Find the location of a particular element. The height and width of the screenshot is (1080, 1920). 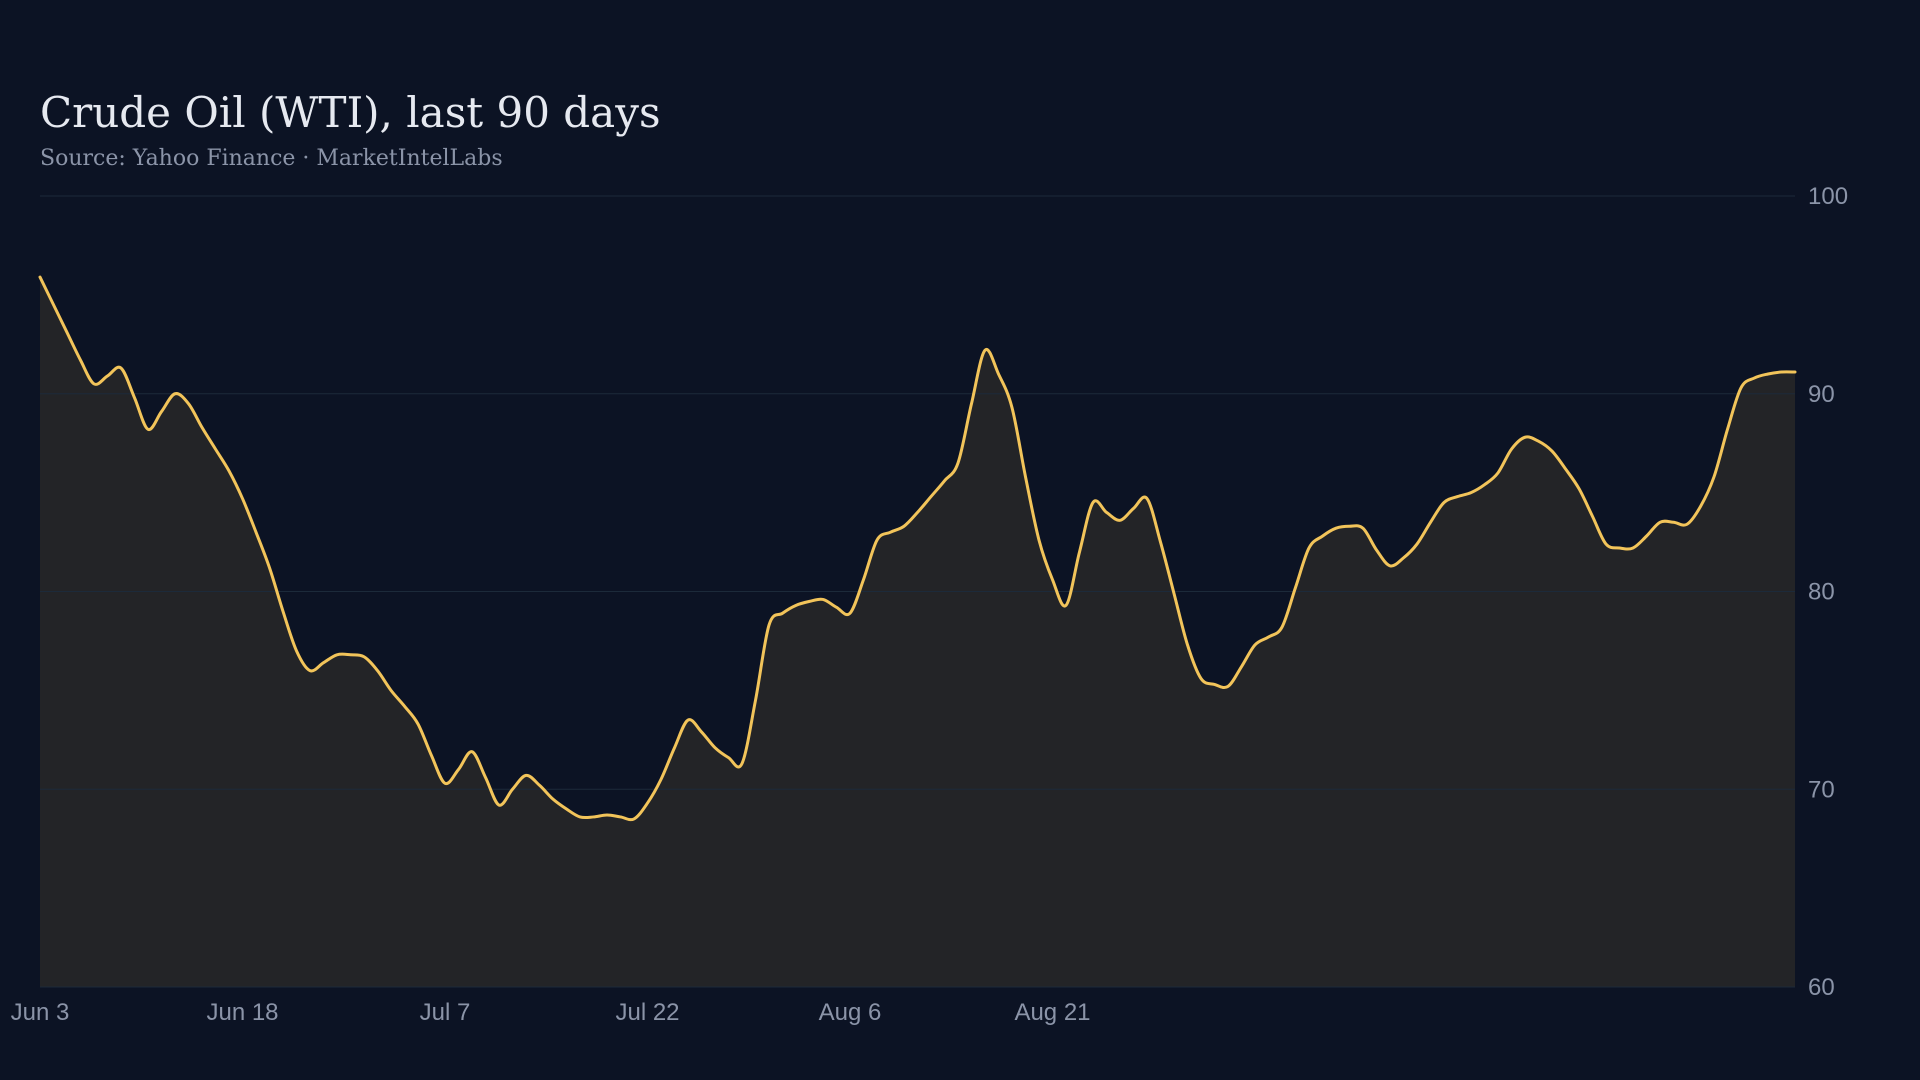

x-tick-label: Aug 21 is located at coordinates (1052, 1012).